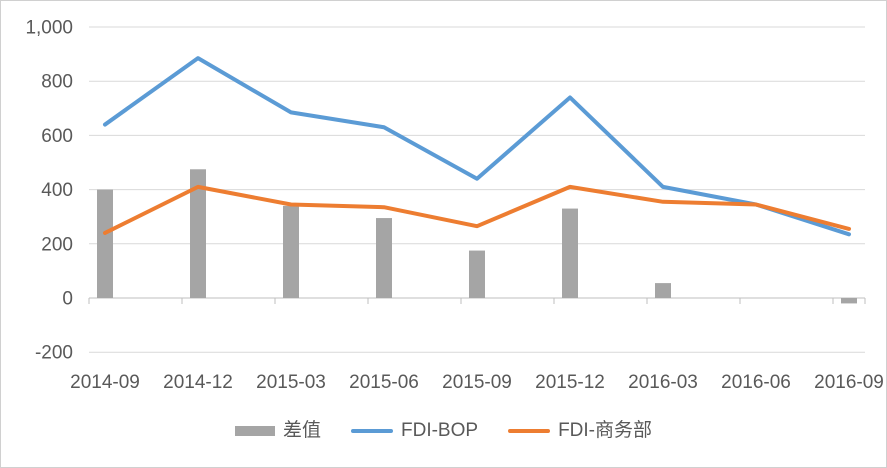  What do you see at coordinates (277, 430) in the screenshot?
I see `legend-item-difference: 差值` at bounding box center [277, 430].